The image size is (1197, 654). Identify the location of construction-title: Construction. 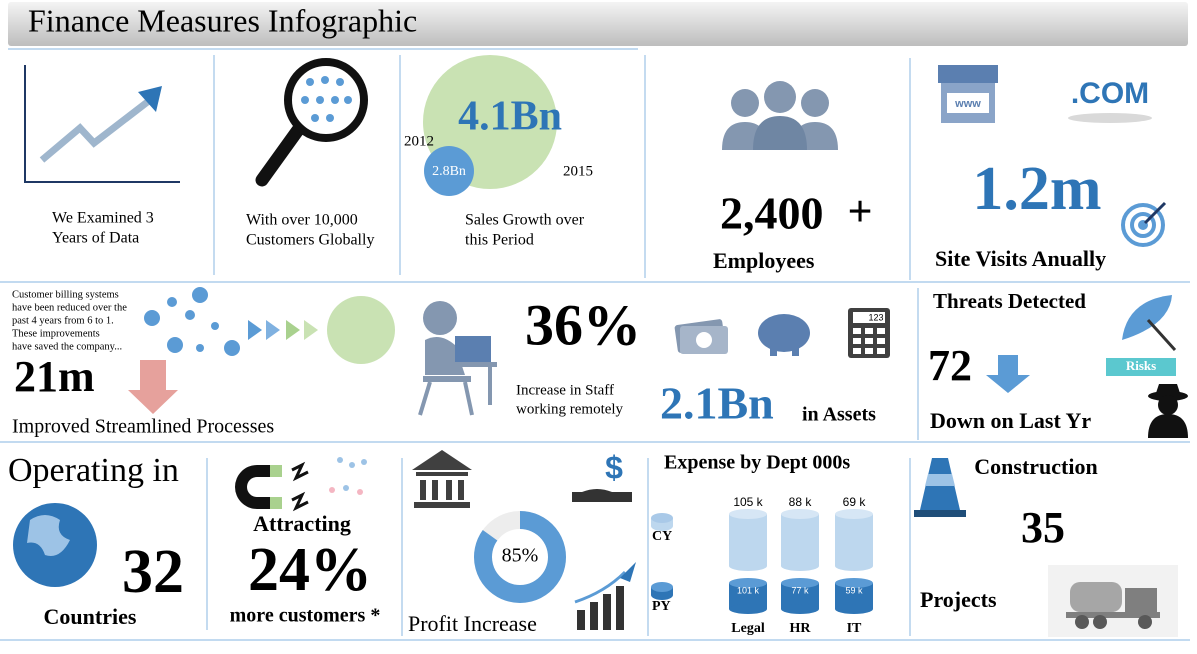
(1035, 466).